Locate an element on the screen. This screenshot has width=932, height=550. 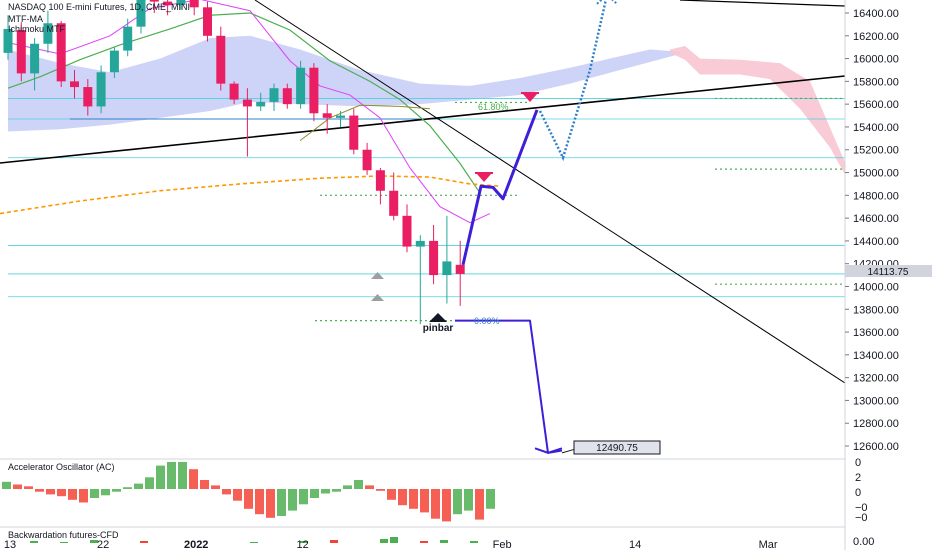
time-tick-label: 13 is located at coordinates (10, 544).